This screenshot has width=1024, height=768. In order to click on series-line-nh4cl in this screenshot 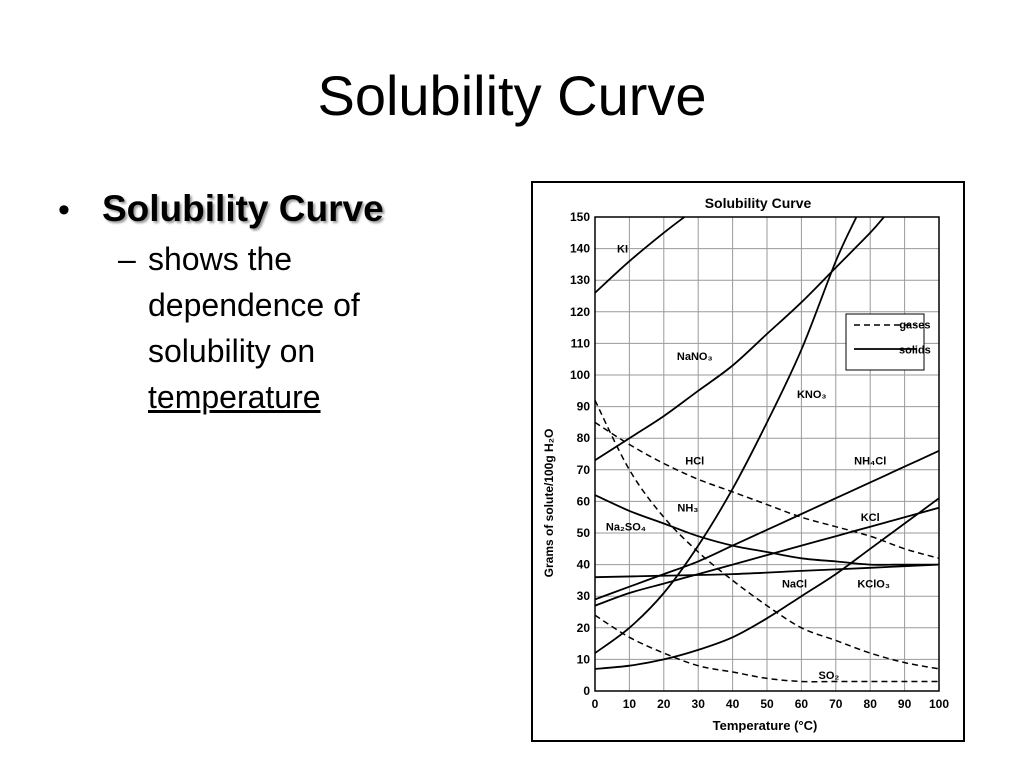, I will do `click(767, 525)`.